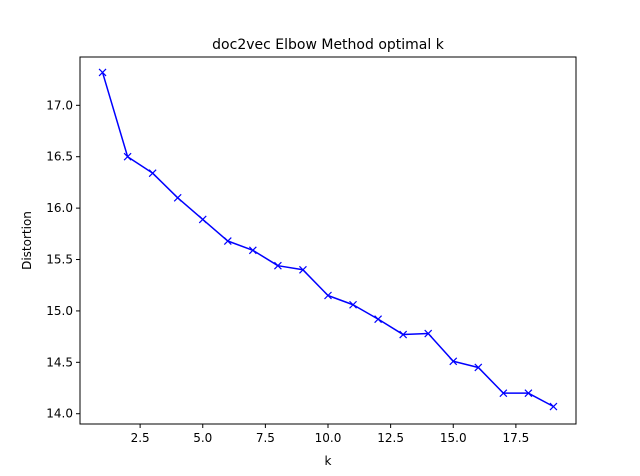 The height and width of the screenshot is (476, 640). What do you see at coordinates (140, 438) in the screenshot?
I see `x-tick-label: 2.5` at bounding box center [140, 438].